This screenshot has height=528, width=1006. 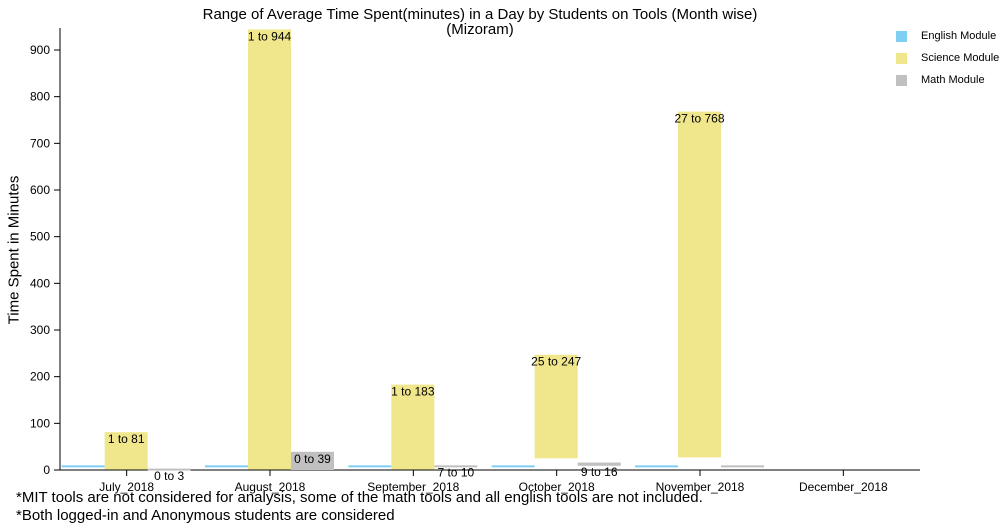 What do you see at coordinates (40, 237) in the screenshot?
I see `y-tick-label: 500` at bounding box center [40, 237].